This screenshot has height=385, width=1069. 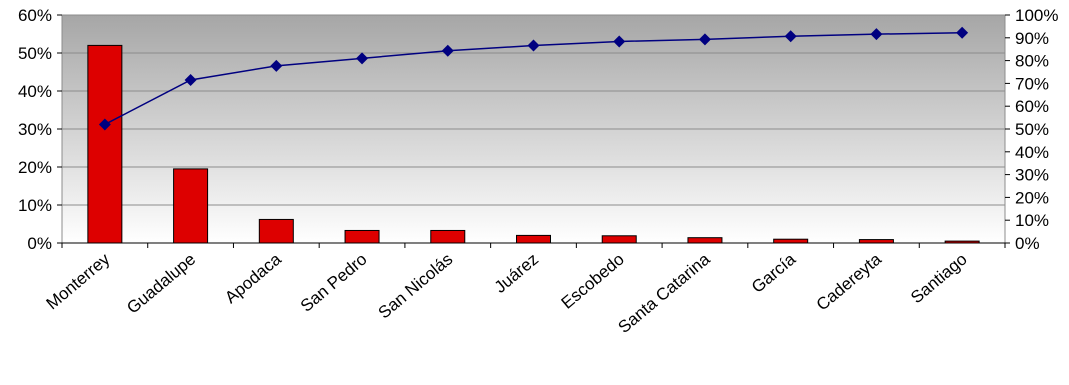 I want to click on right-tick-label: 90%, so click(x=1032, y=38).